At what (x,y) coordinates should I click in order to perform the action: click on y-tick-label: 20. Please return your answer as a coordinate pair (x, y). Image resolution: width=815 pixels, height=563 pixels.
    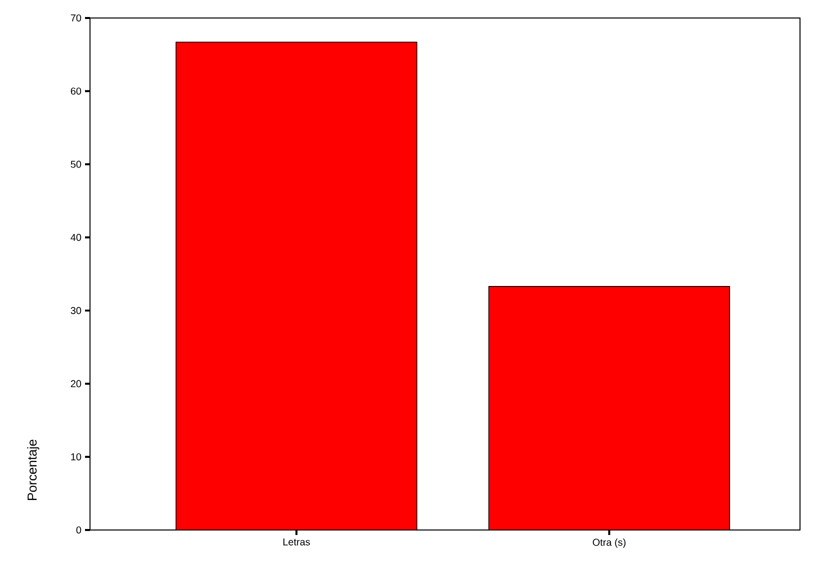
    Looking at the image, I should click on (76, 384).